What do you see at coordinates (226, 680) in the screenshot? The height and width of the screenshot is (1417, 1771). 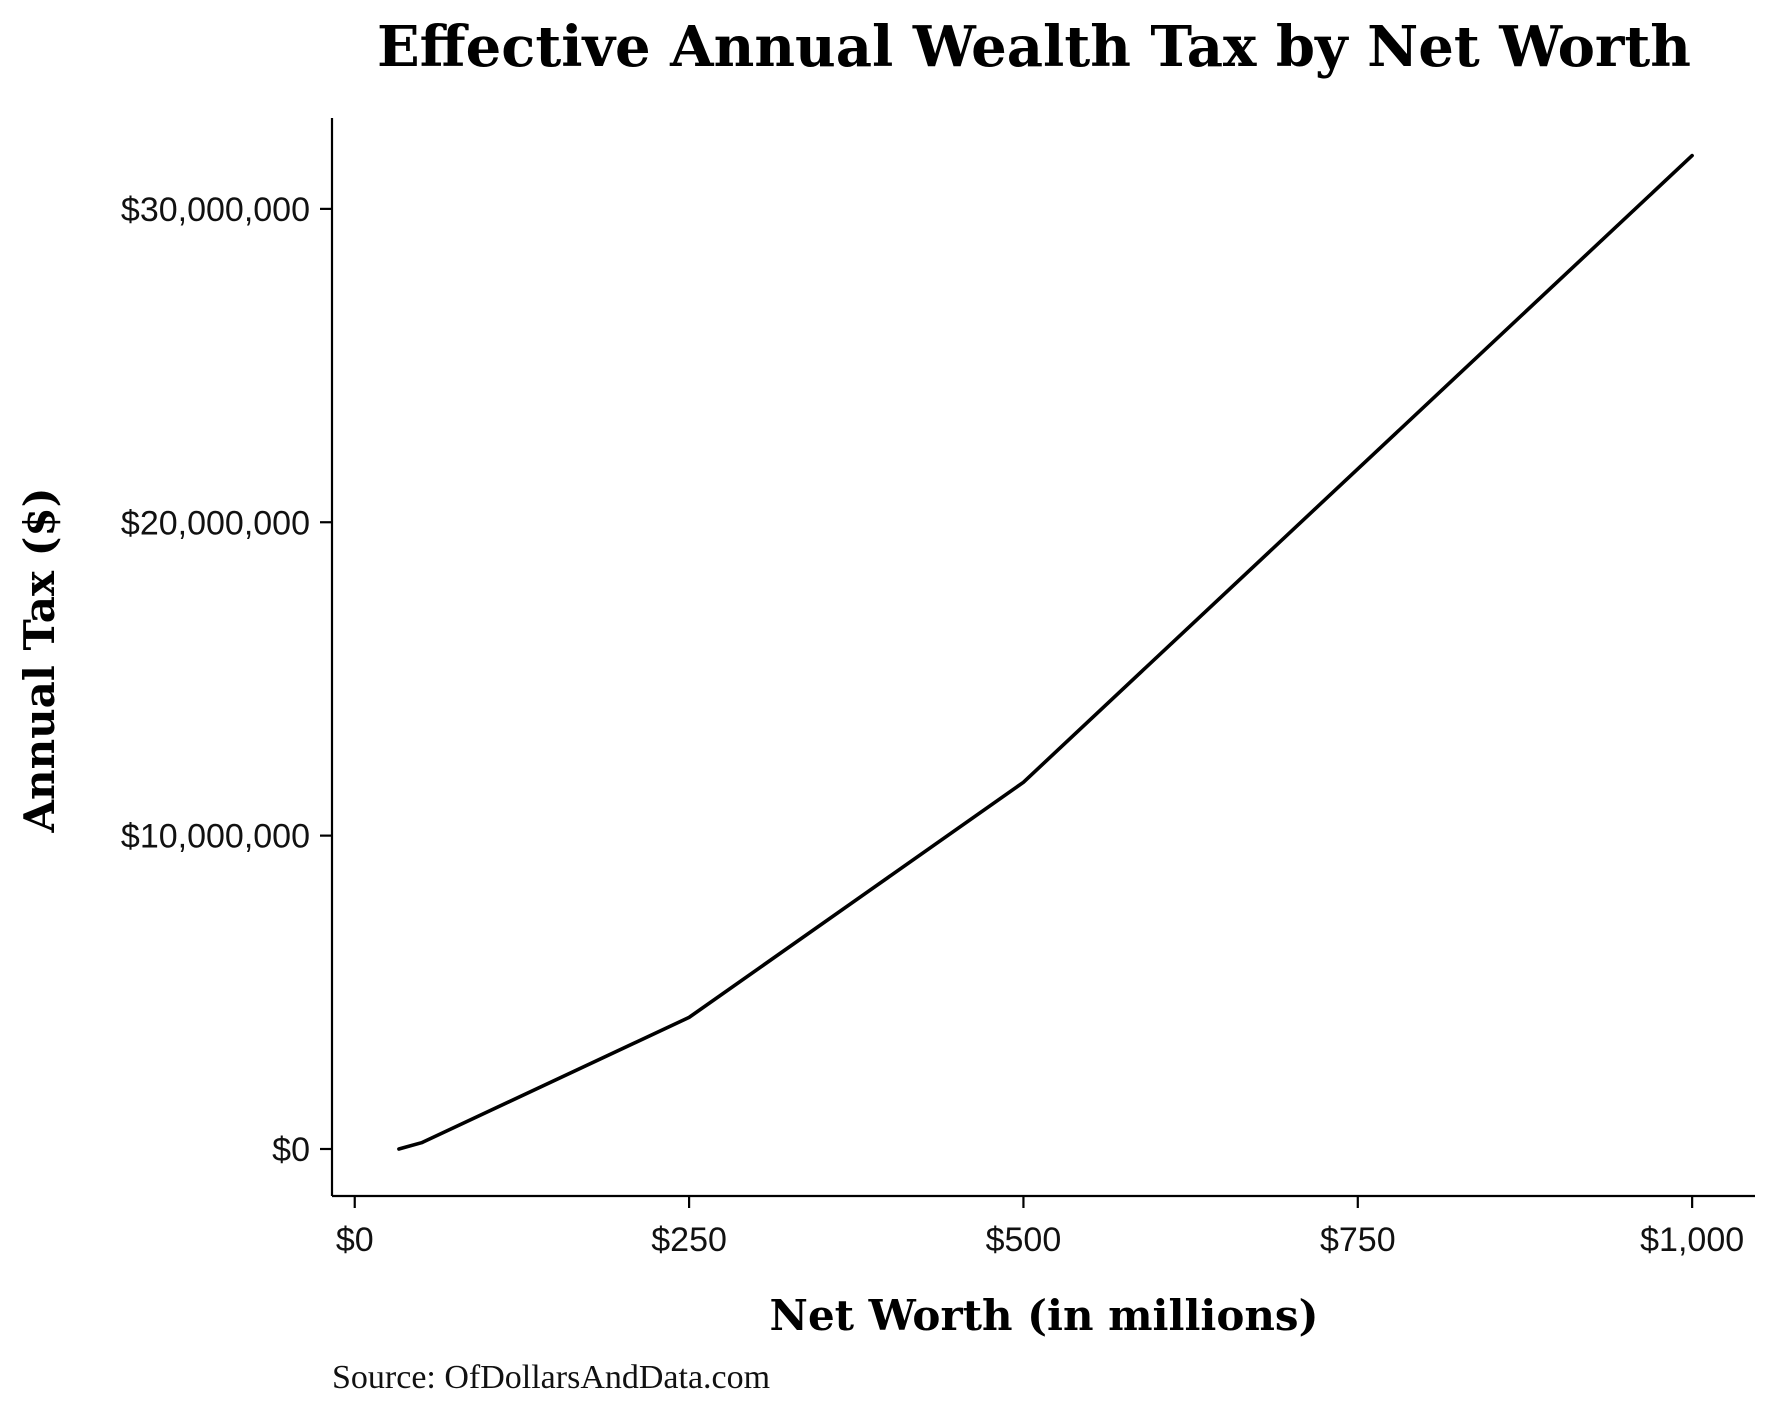 I see `y-ticks: $0 $10,000,000 $20,000,000 $30,000,000` at bounding box center [226, 680].